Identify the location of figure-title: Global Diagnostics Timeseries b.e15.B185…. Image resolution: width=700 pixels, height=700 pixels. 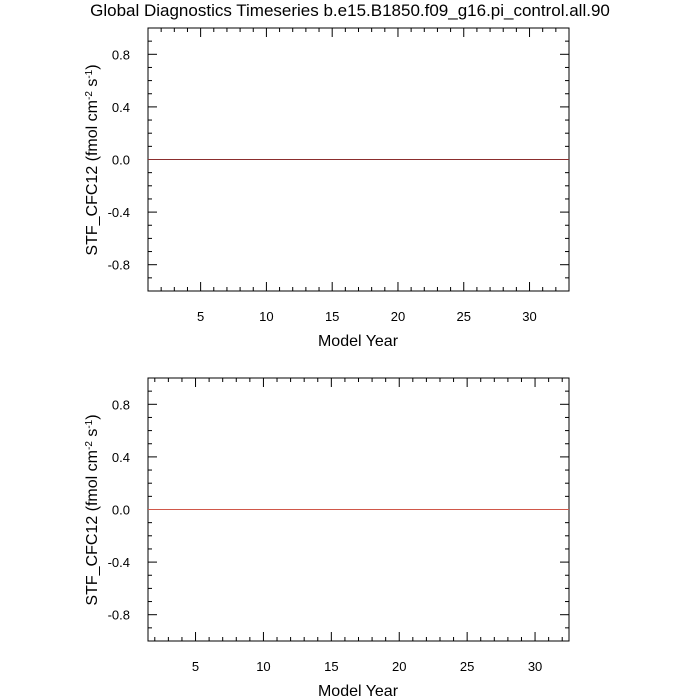
(350, 10).